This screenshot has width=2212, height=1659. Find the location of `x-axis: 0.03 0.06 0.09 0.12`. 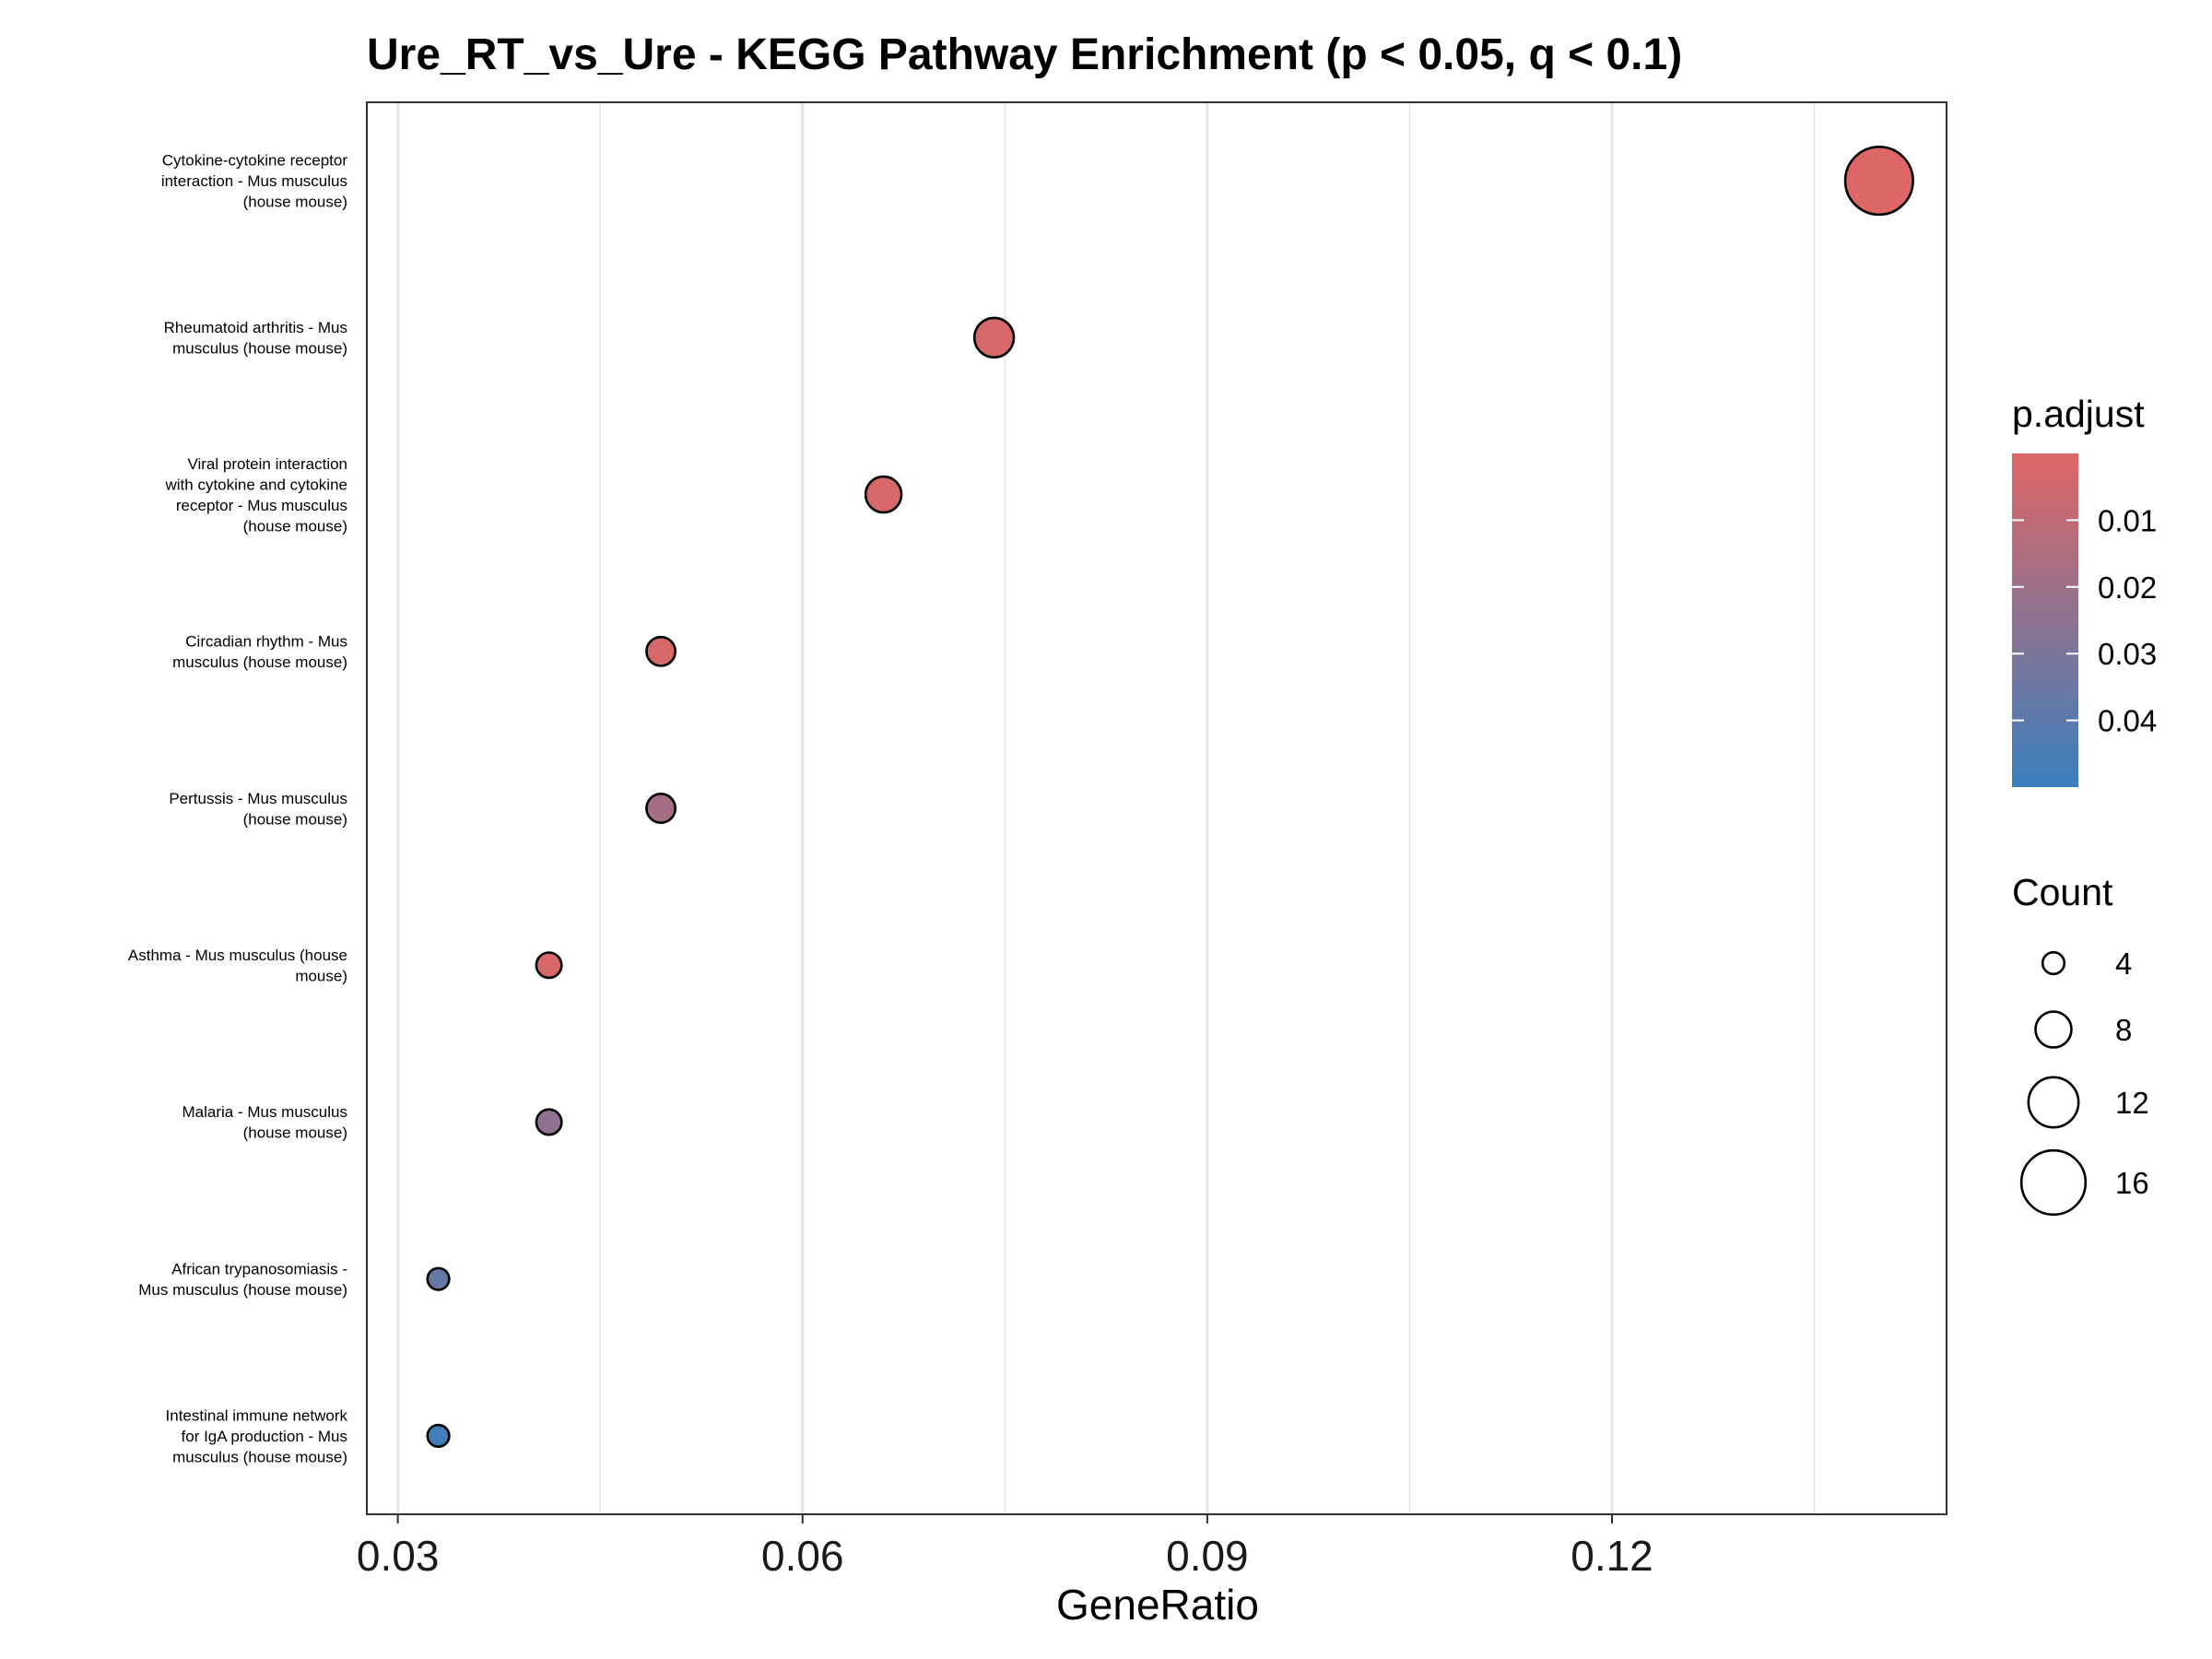

x-axis: 0.03 0.06 0.09 0.12 is located at coordinates (1005, 1547).